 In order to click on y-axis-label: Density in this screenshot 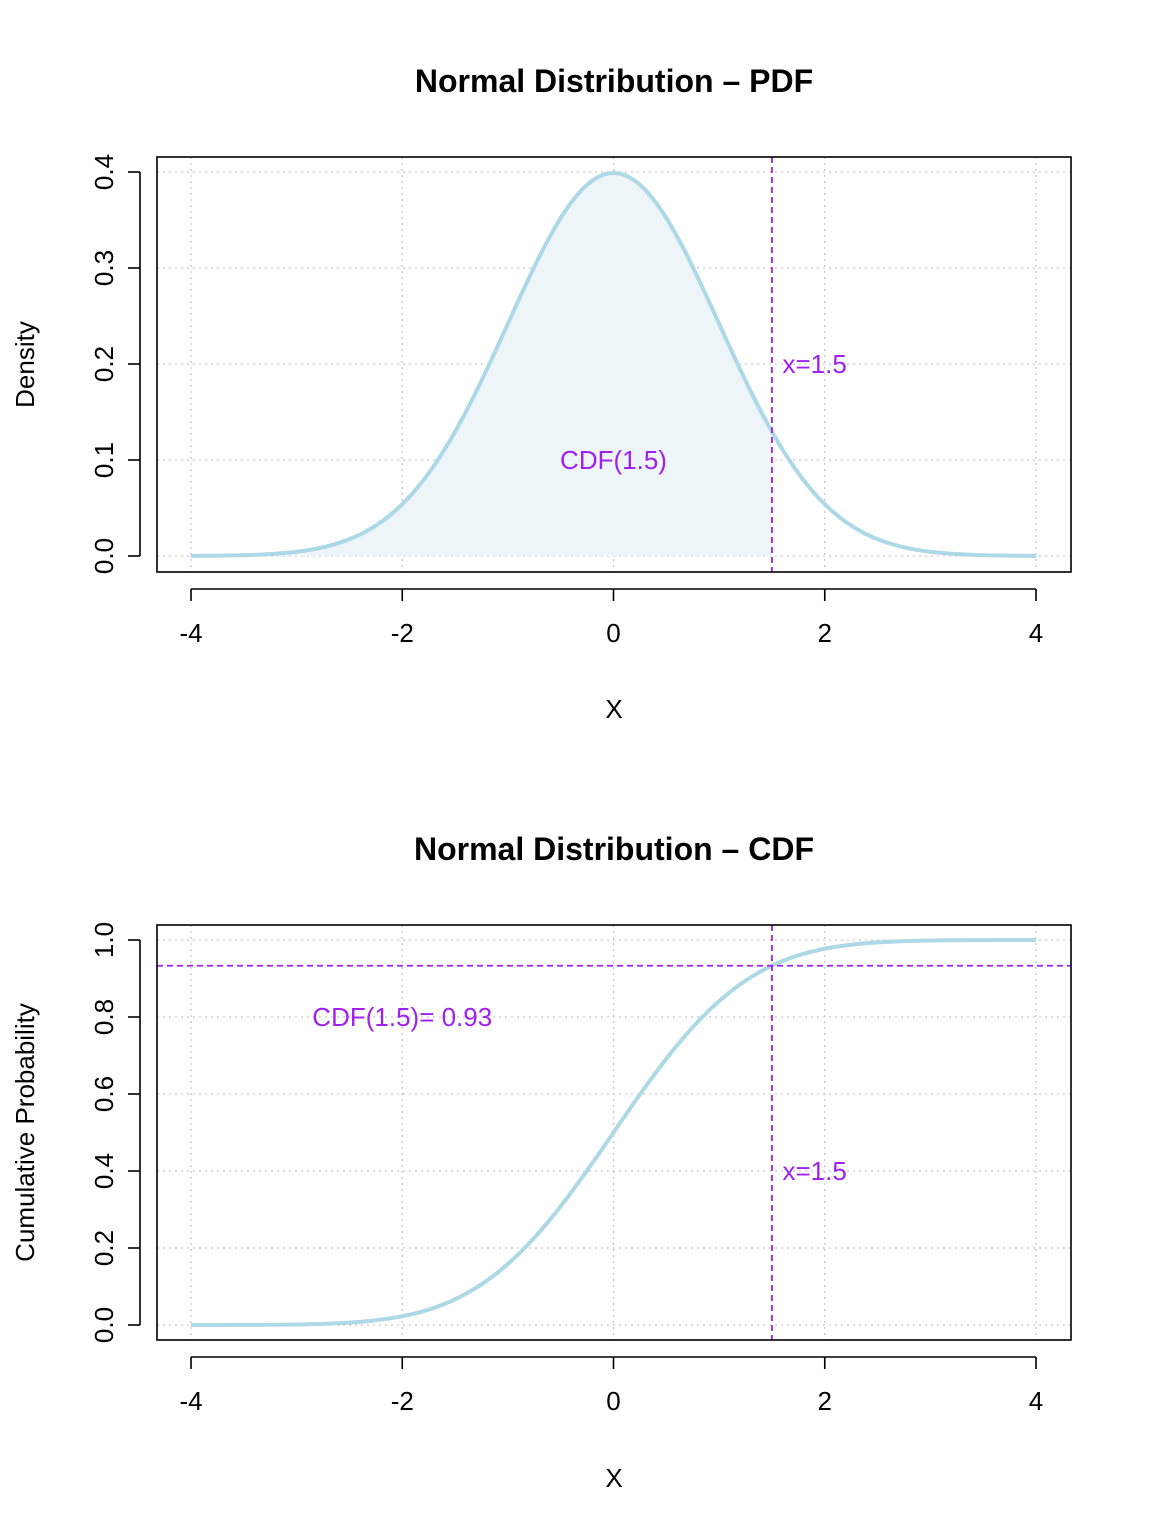, I will do `click(25, 364)`.